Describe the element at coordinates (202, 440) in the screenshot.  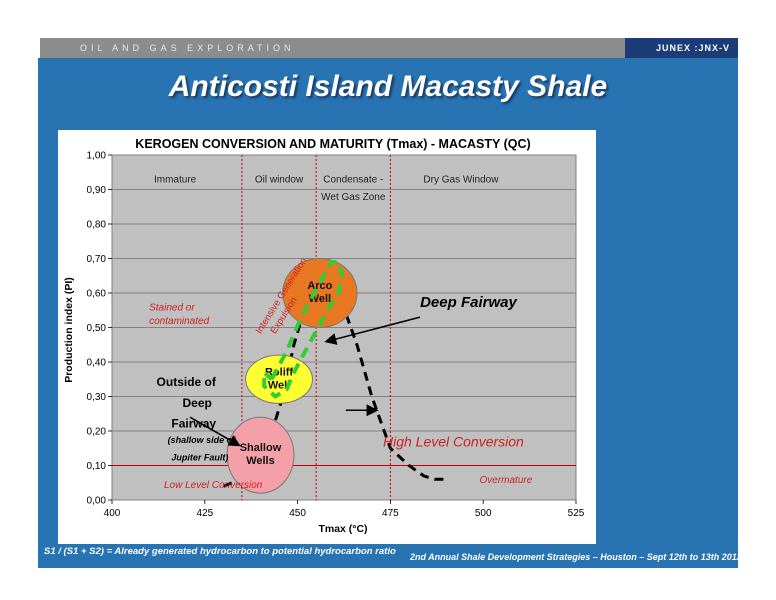
I see `chart-annotation: (shallow side of` at that location.